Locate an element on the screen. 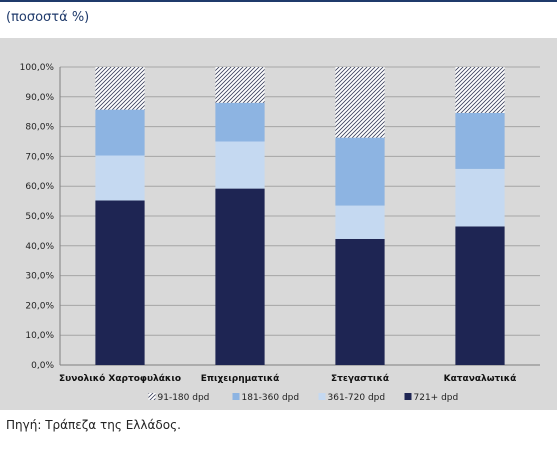  y-tick-label: 20,0% is located at coordinates (39, 306).